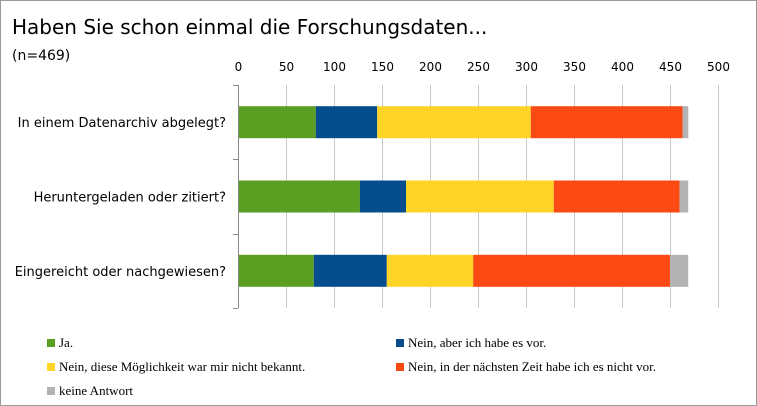 This screenshot has height=406, width=757. Describe the element at coordinates (120, 272) in the screenshot. I see `category-label: Eingereicht oder nachgewiesen?` at that location.